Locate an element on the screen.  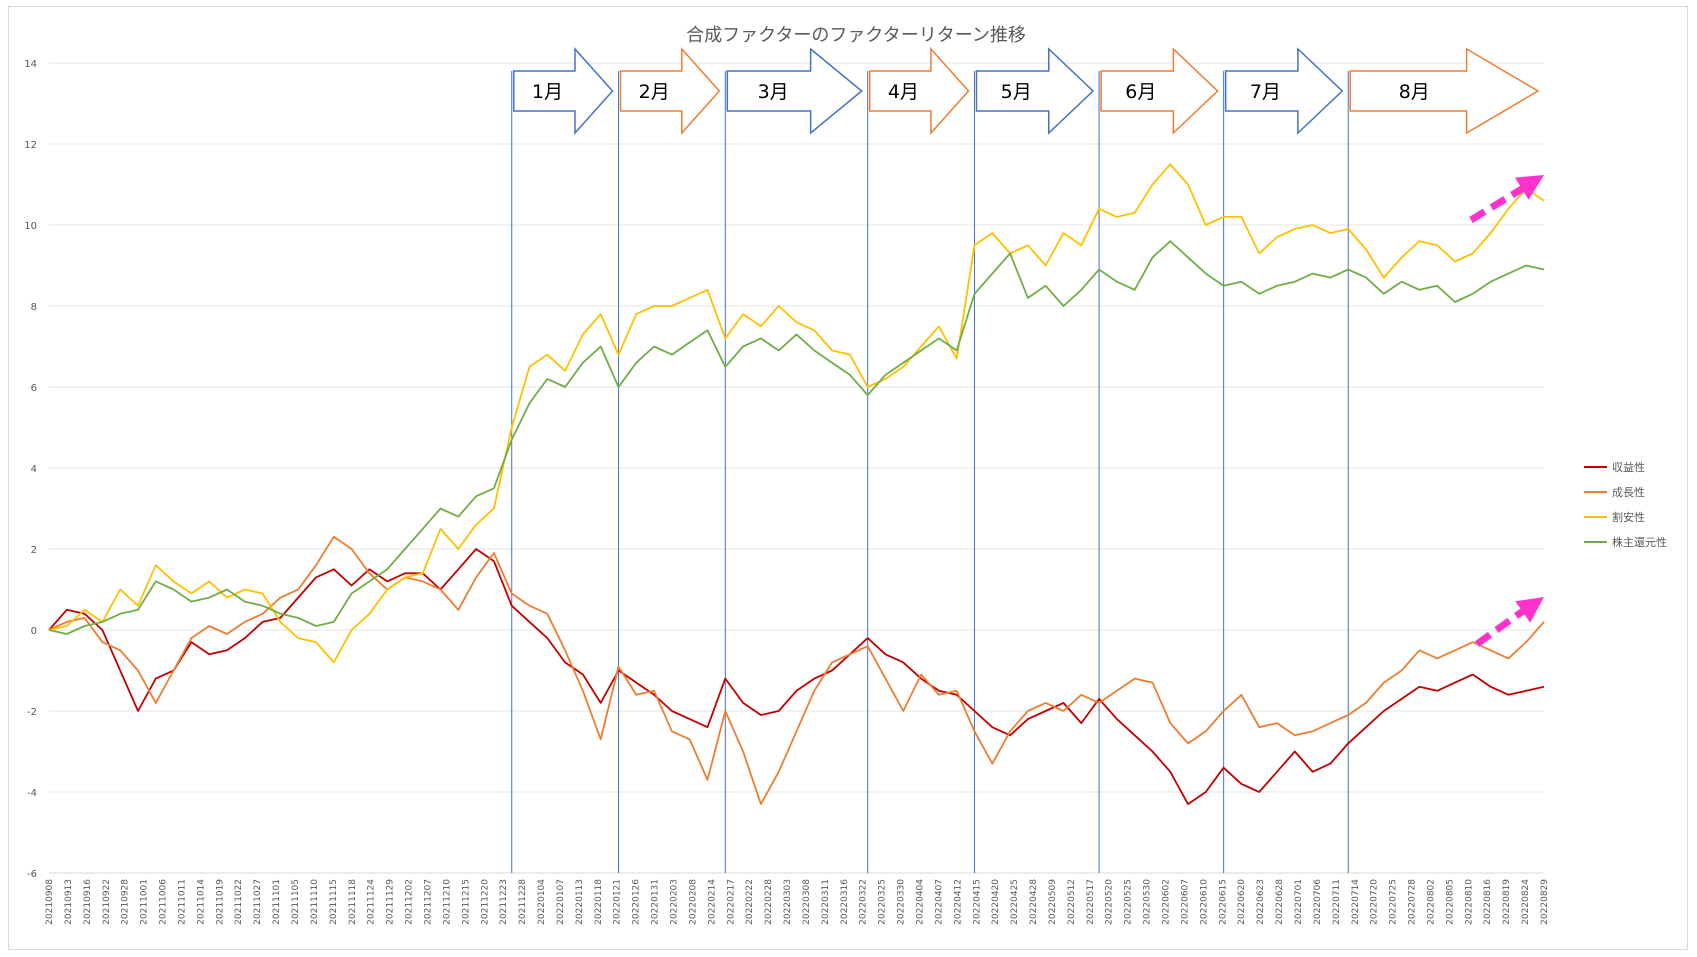
legend-label: 収益性 is located at coordinates (1628, 467).